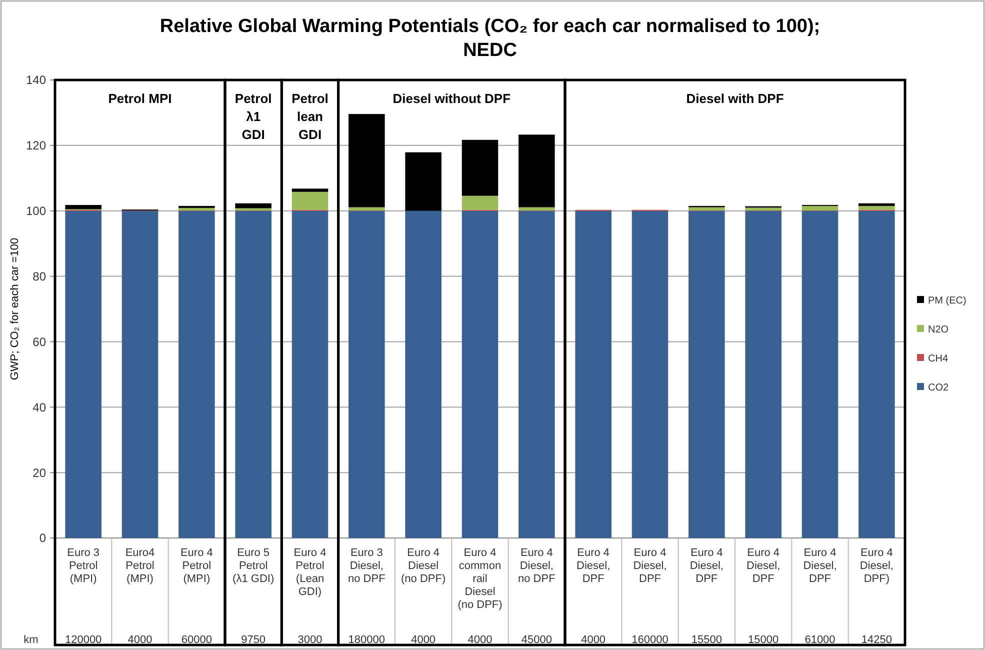 The image size is (985, 650). Describe the element at coordinates (650, 640) in the screenshot. I see `text: 160000` at that location.